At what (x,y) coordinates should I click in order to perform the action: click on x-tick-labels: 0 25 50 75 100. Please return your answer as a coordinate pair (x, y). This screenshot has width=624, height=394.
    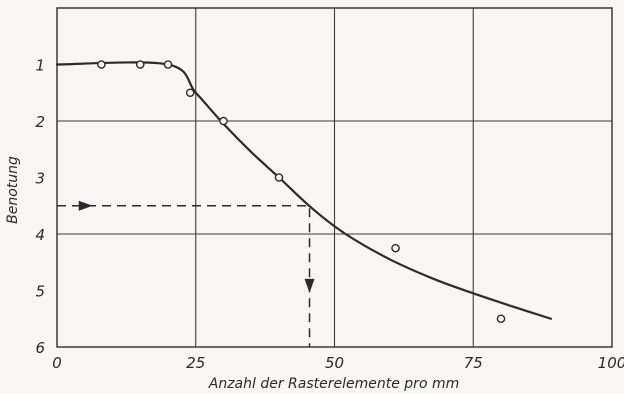
    Looking at the image, I should click on (338, 363).